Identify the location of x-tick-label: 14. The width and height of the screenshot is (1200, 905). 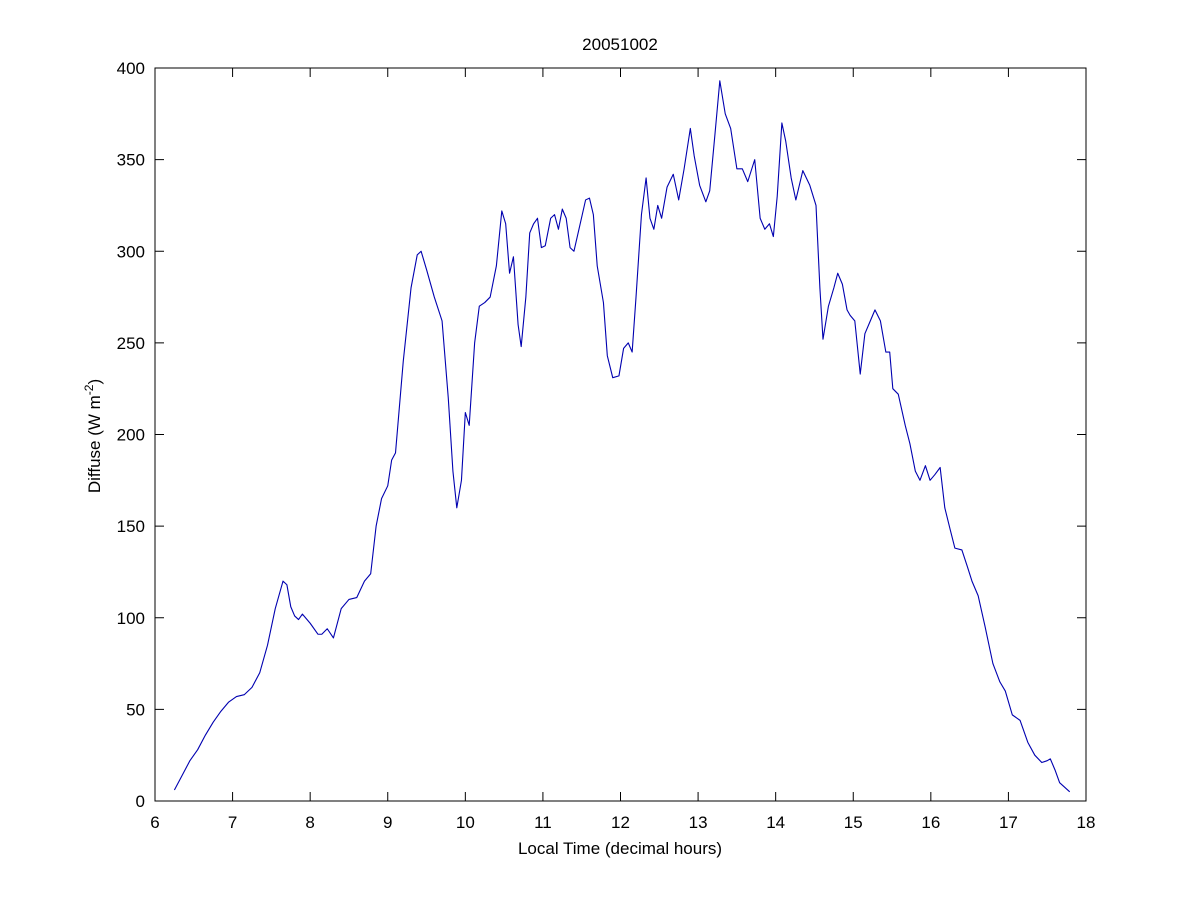
(775, 822).